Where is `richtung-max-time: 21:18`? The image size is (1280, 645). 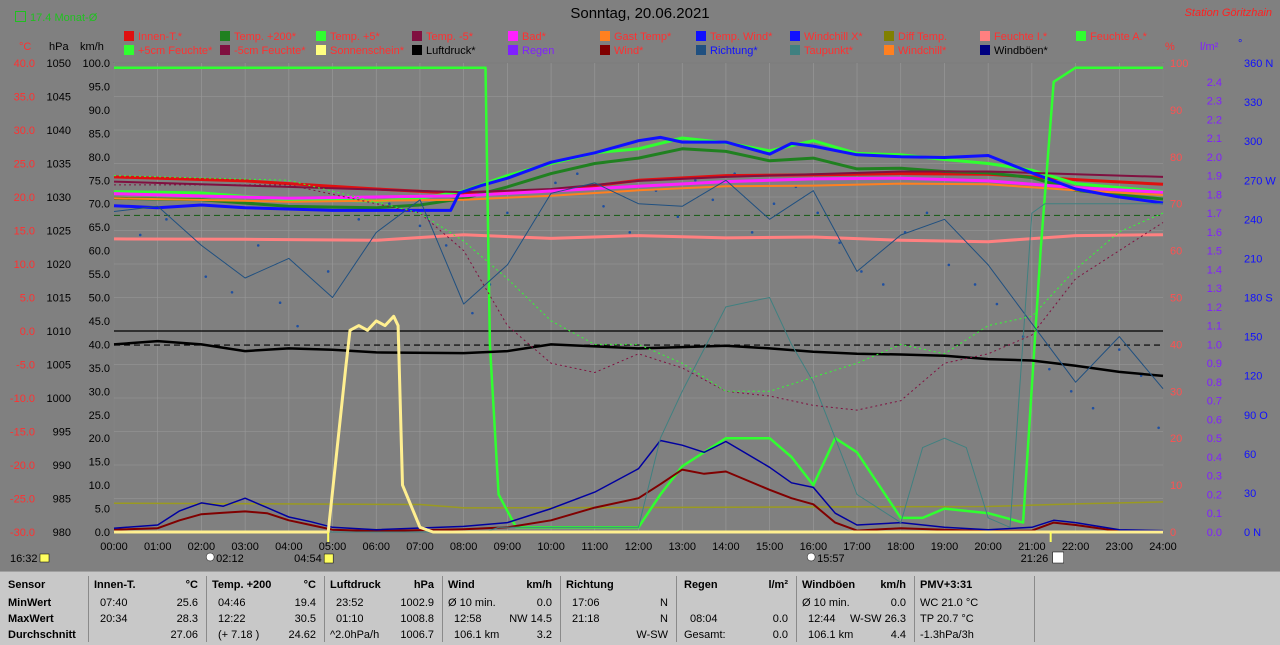 richtung-max-time: 21:18 is located at coordinates (586, 619).